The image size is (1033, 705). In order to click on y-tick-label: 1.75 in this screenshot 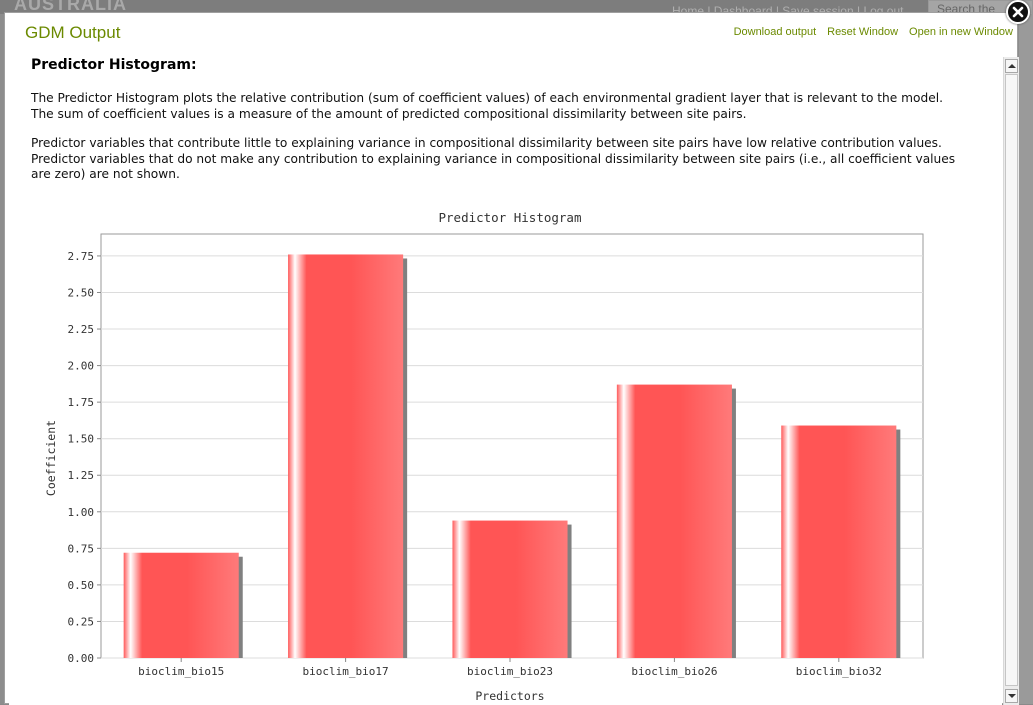, I will do `click(81, 402)`.